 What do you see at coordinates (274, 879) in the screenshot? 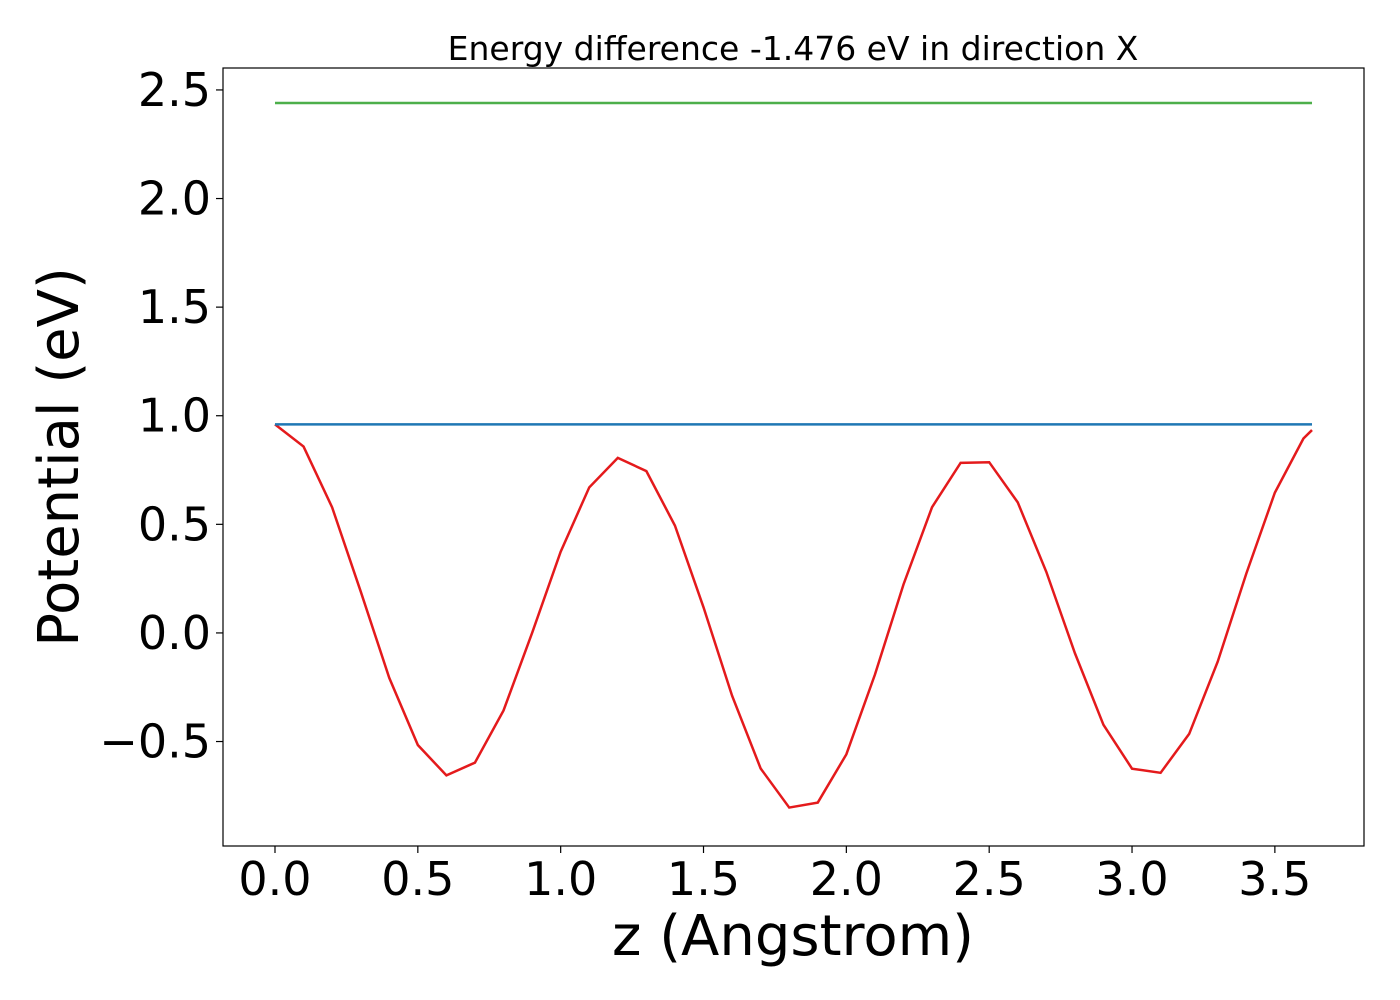
I see `x-tick-label: 0.0` at bounding box center [274, 879].